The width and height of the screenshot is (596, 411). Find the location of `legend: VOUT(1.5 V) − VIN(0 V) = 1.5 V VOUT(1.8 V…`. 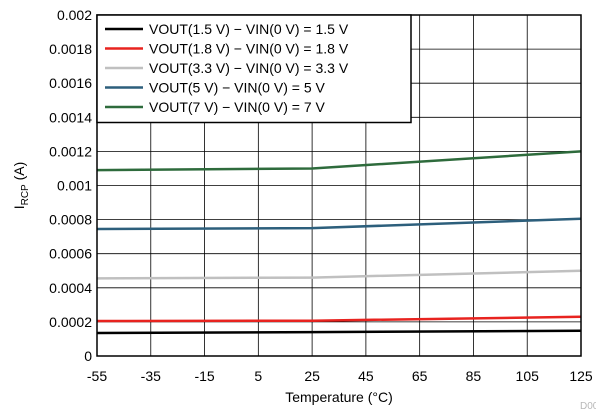

legend: VOUT(1.5 V) − VIN(0 V) = 1.5 V VOUT(1.8 V… is located at coordinates (254, 69).